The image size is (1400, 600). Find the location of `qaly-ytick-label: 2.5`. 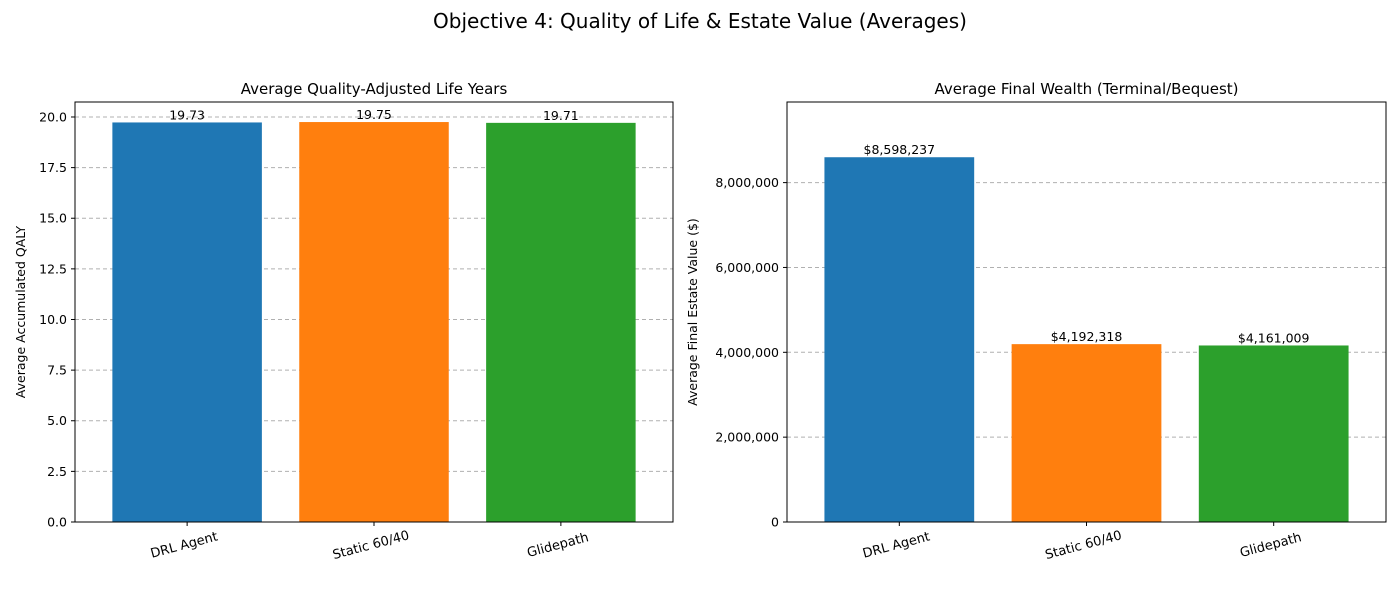

qaly-ytick-label: 2.5 is located at coordinates (57, 471).